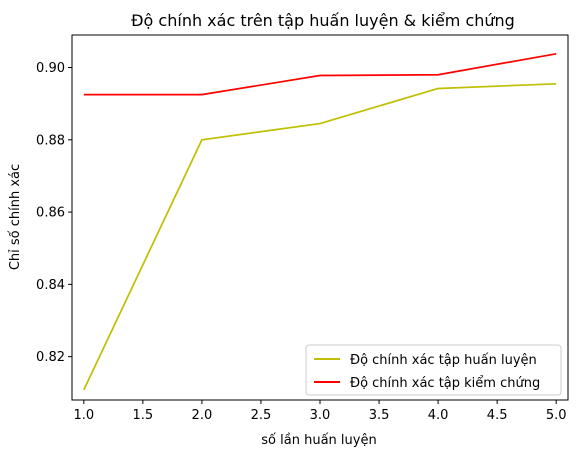  Describe the element at coordinates (202, 415) in the screenshot. I see `x-tick-label: 2.0` at that location.